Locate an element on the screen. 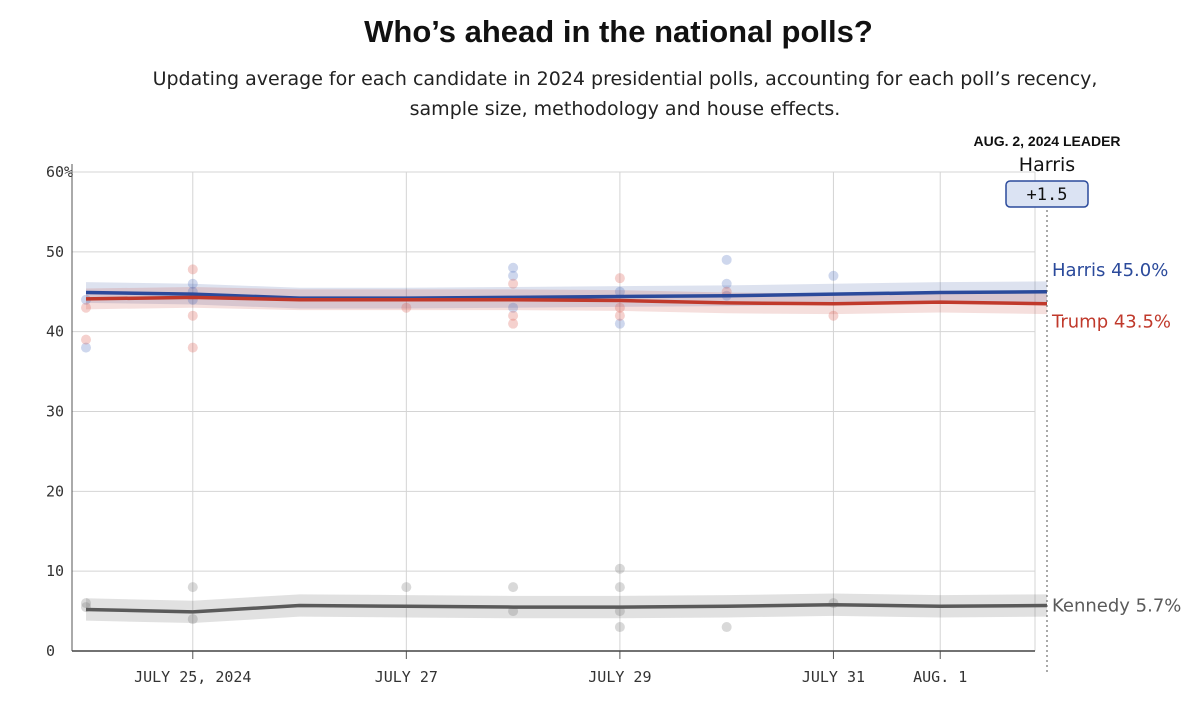 The image size is (1200, 704). trump-end-label: Trump 43.5% is located at coordinates (1111, 322).